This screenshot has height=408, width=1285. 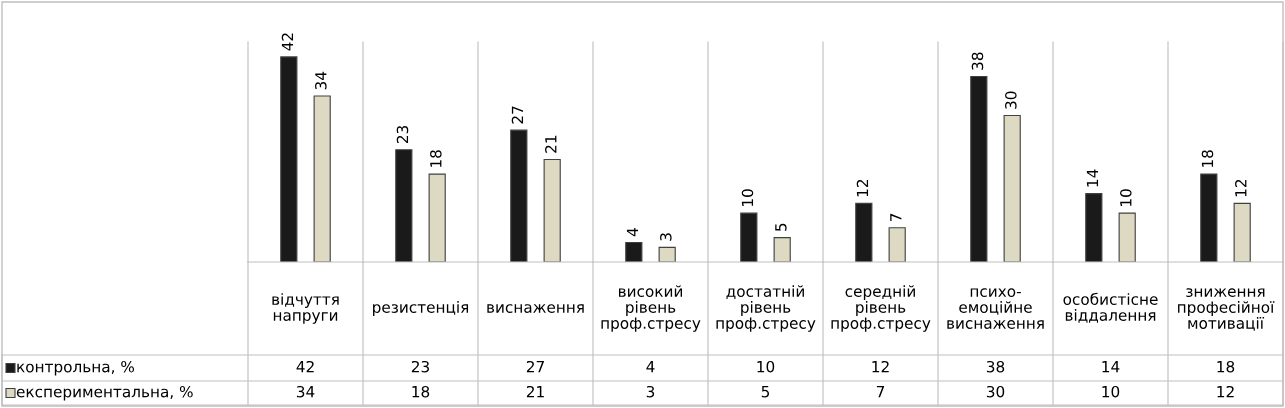 I want to click on data-label: 3, so click(x=666, y=237).